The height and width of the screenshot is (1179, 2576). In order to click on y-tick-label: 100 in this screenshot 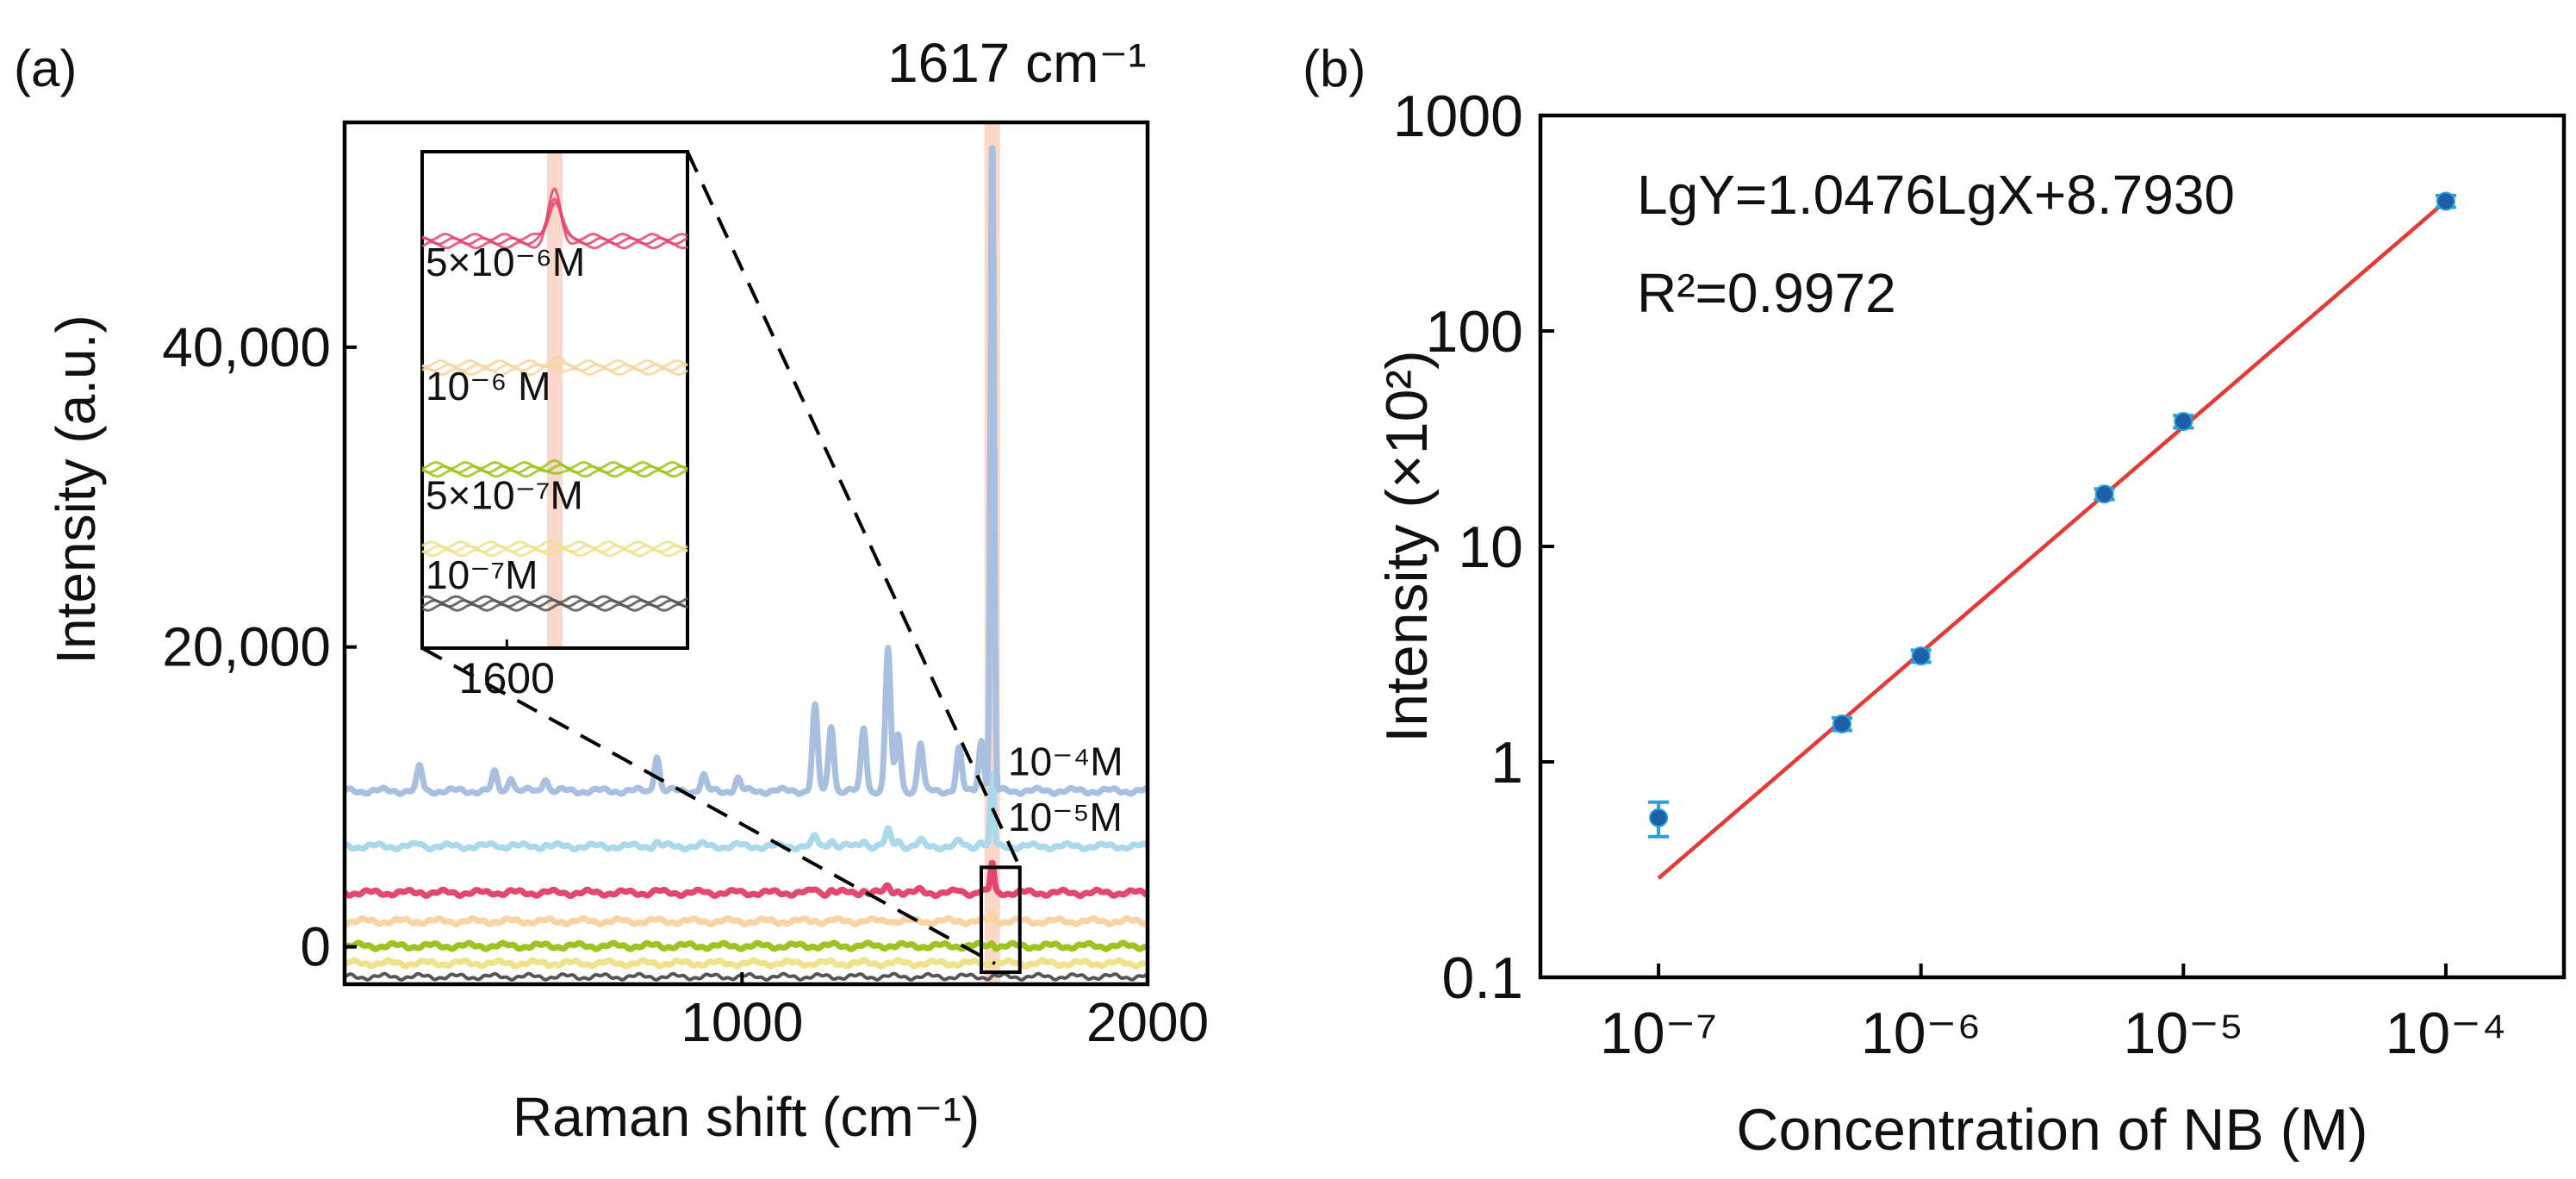, I will do `click(1475, 332)`.